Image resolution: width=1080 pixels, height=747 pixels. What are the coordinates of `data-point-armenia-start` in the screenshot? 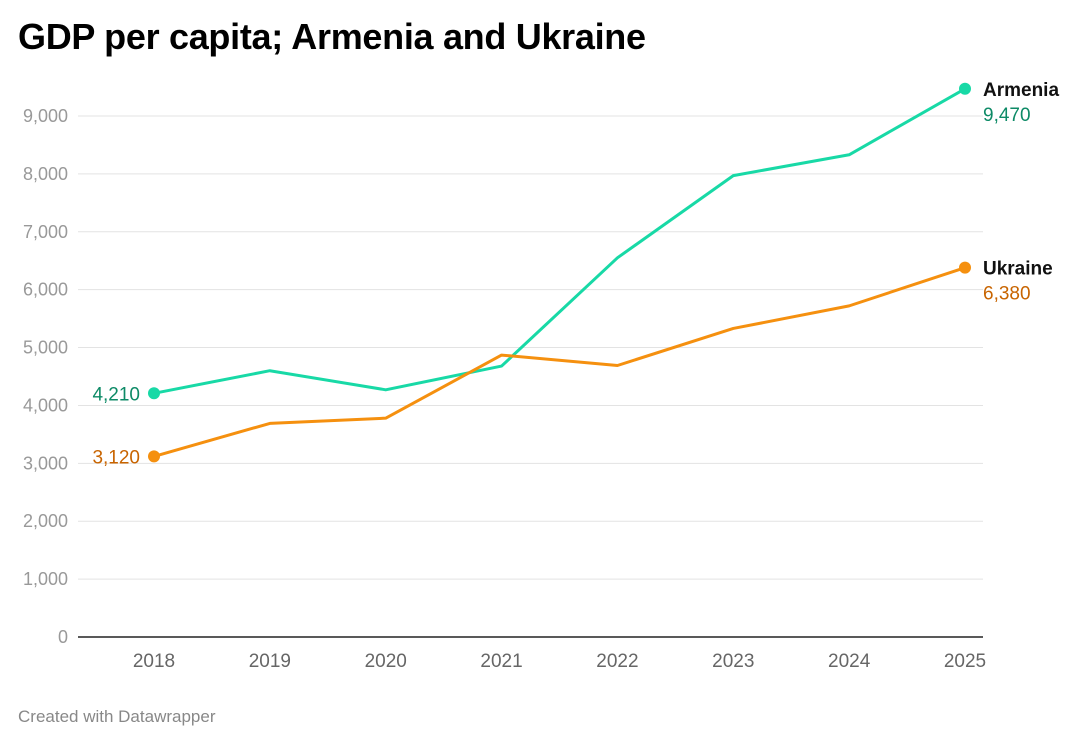 It's located at (154, 393).